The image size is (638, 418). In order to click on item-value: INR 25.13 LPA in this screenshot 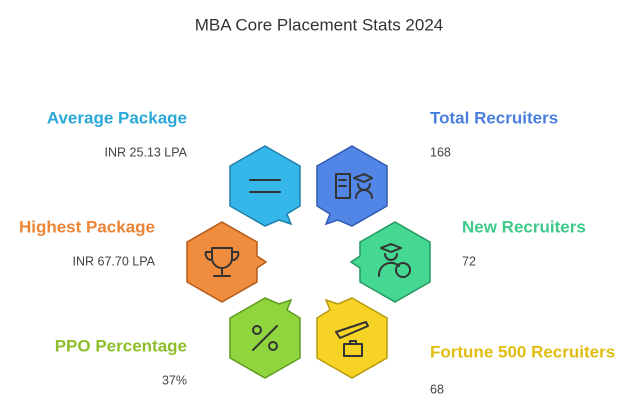, I will do `click(146, 152)`.